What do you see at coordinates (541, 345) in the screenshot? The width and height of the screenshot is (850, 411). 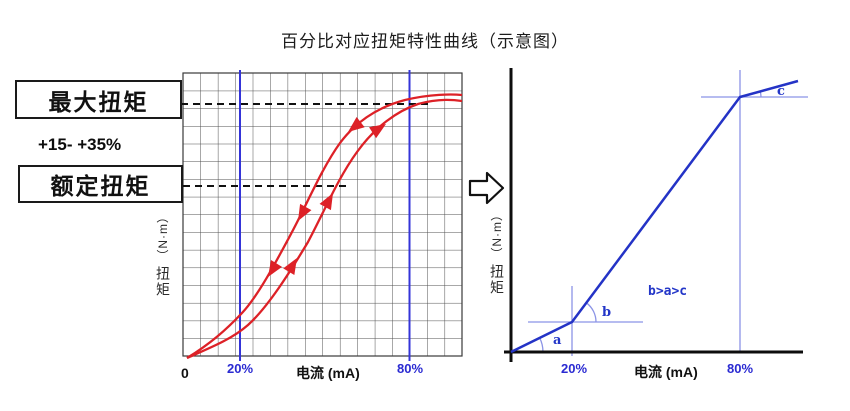 I see `angle-a-arc` at bounding box center [541, 345].